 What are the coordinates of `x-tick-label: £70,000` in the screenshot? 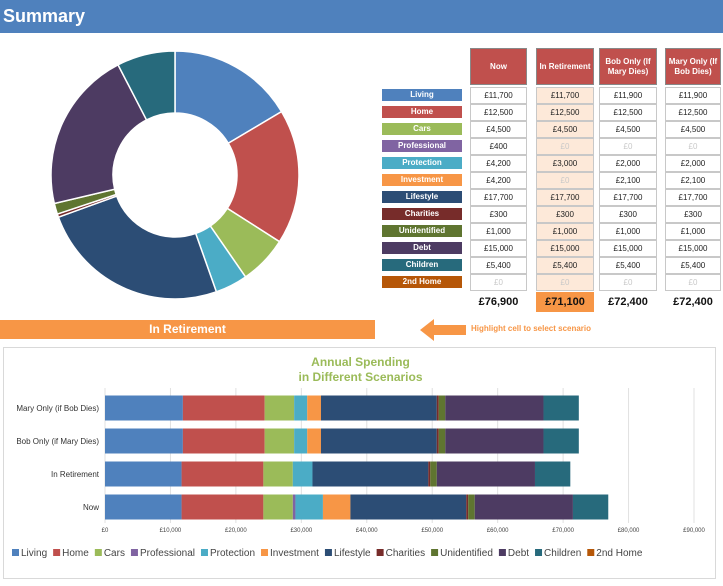 It's located at (563, 531).